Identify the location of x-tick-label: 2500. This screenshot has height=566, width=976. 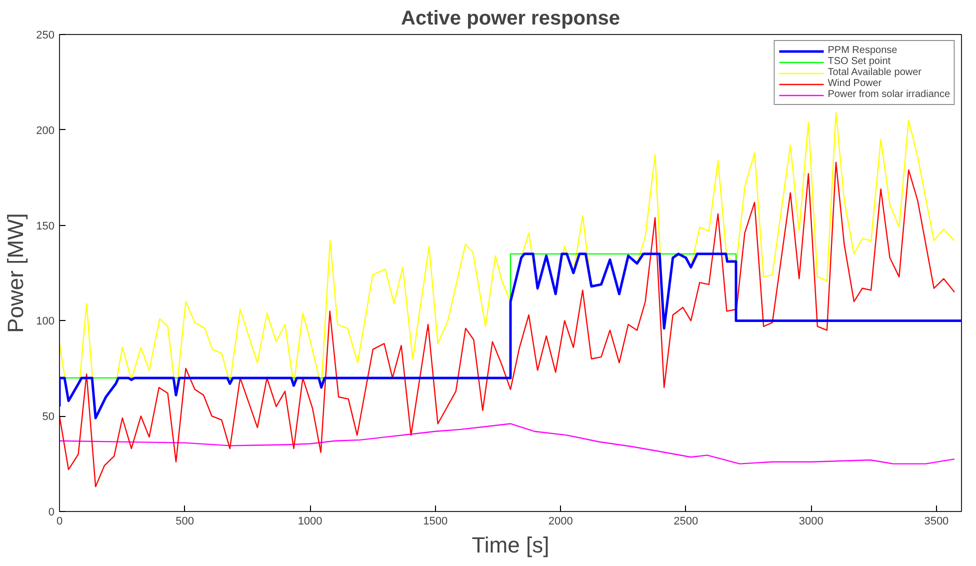
(686, 522).